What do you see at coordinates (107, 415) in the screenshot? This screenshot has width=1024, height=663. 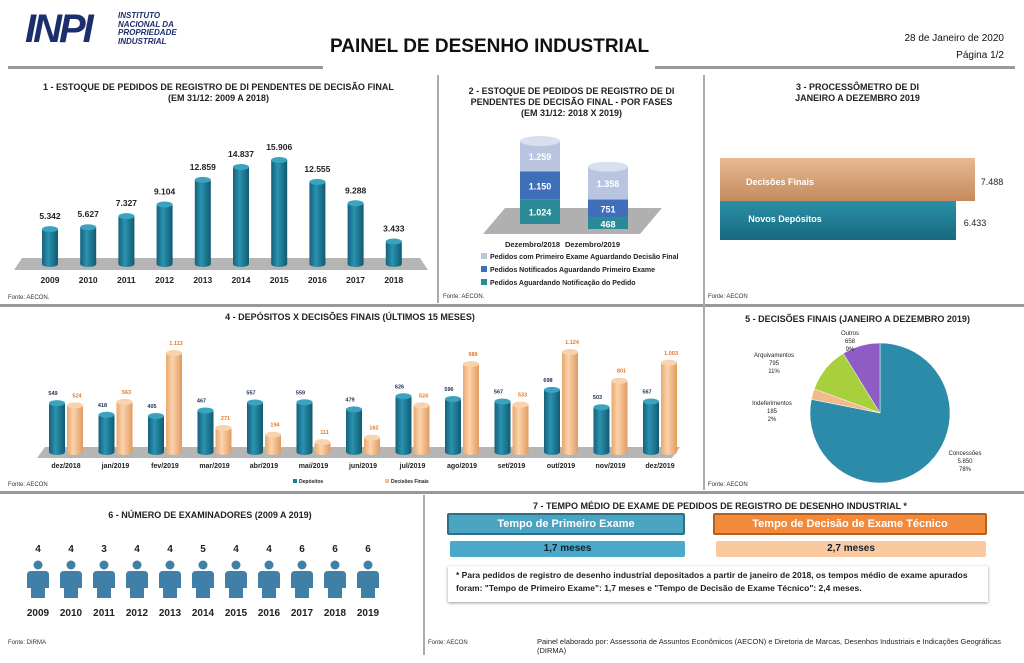 I see `bar-depositos-jan/2019-top` at bounding box center [107, 415].